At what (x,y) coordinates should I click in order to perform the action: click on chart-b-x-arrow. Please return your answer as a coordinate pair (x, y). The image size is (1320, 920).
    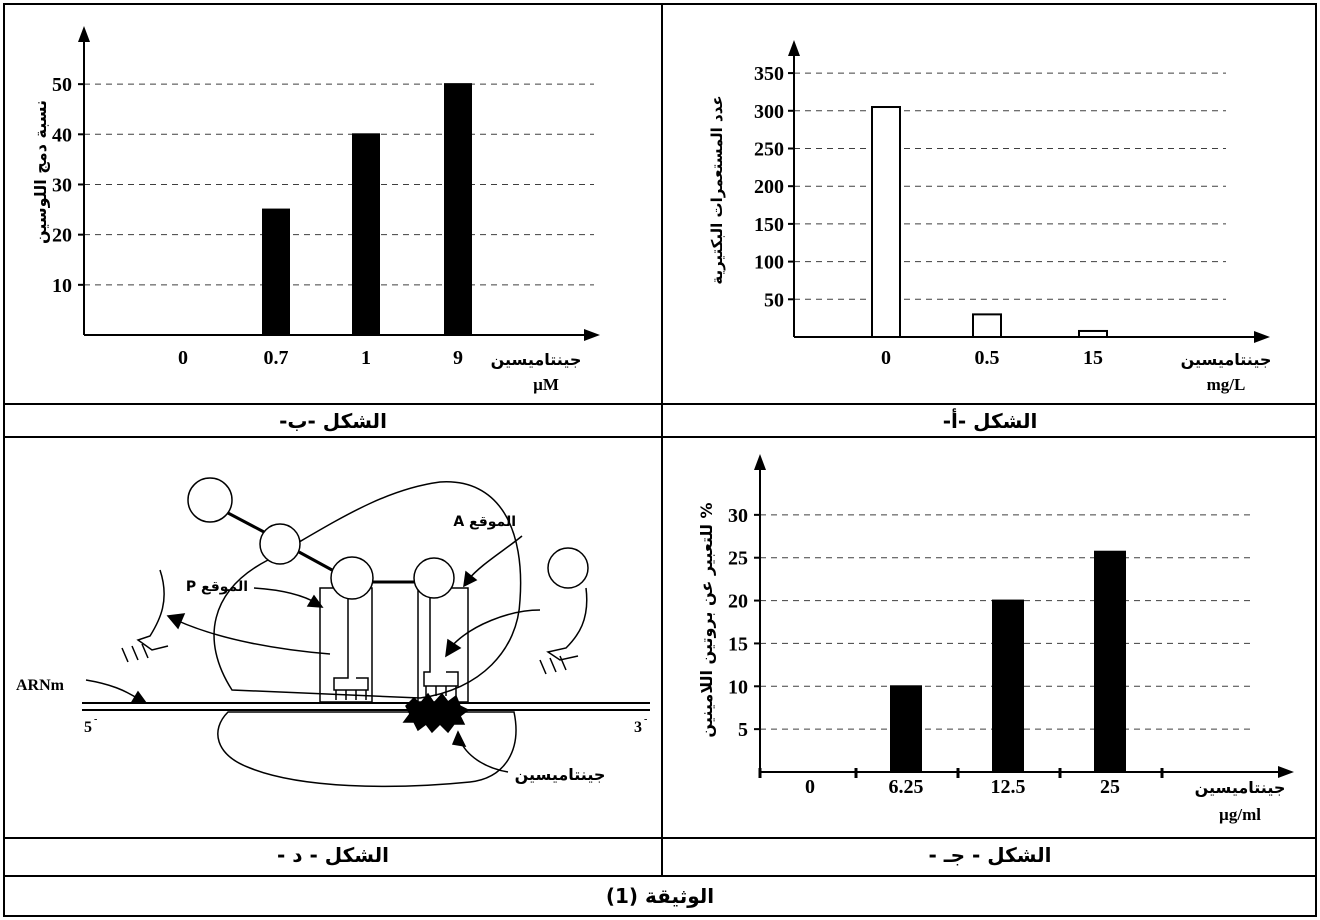
    Looking at the image, I should click on (592, 335).